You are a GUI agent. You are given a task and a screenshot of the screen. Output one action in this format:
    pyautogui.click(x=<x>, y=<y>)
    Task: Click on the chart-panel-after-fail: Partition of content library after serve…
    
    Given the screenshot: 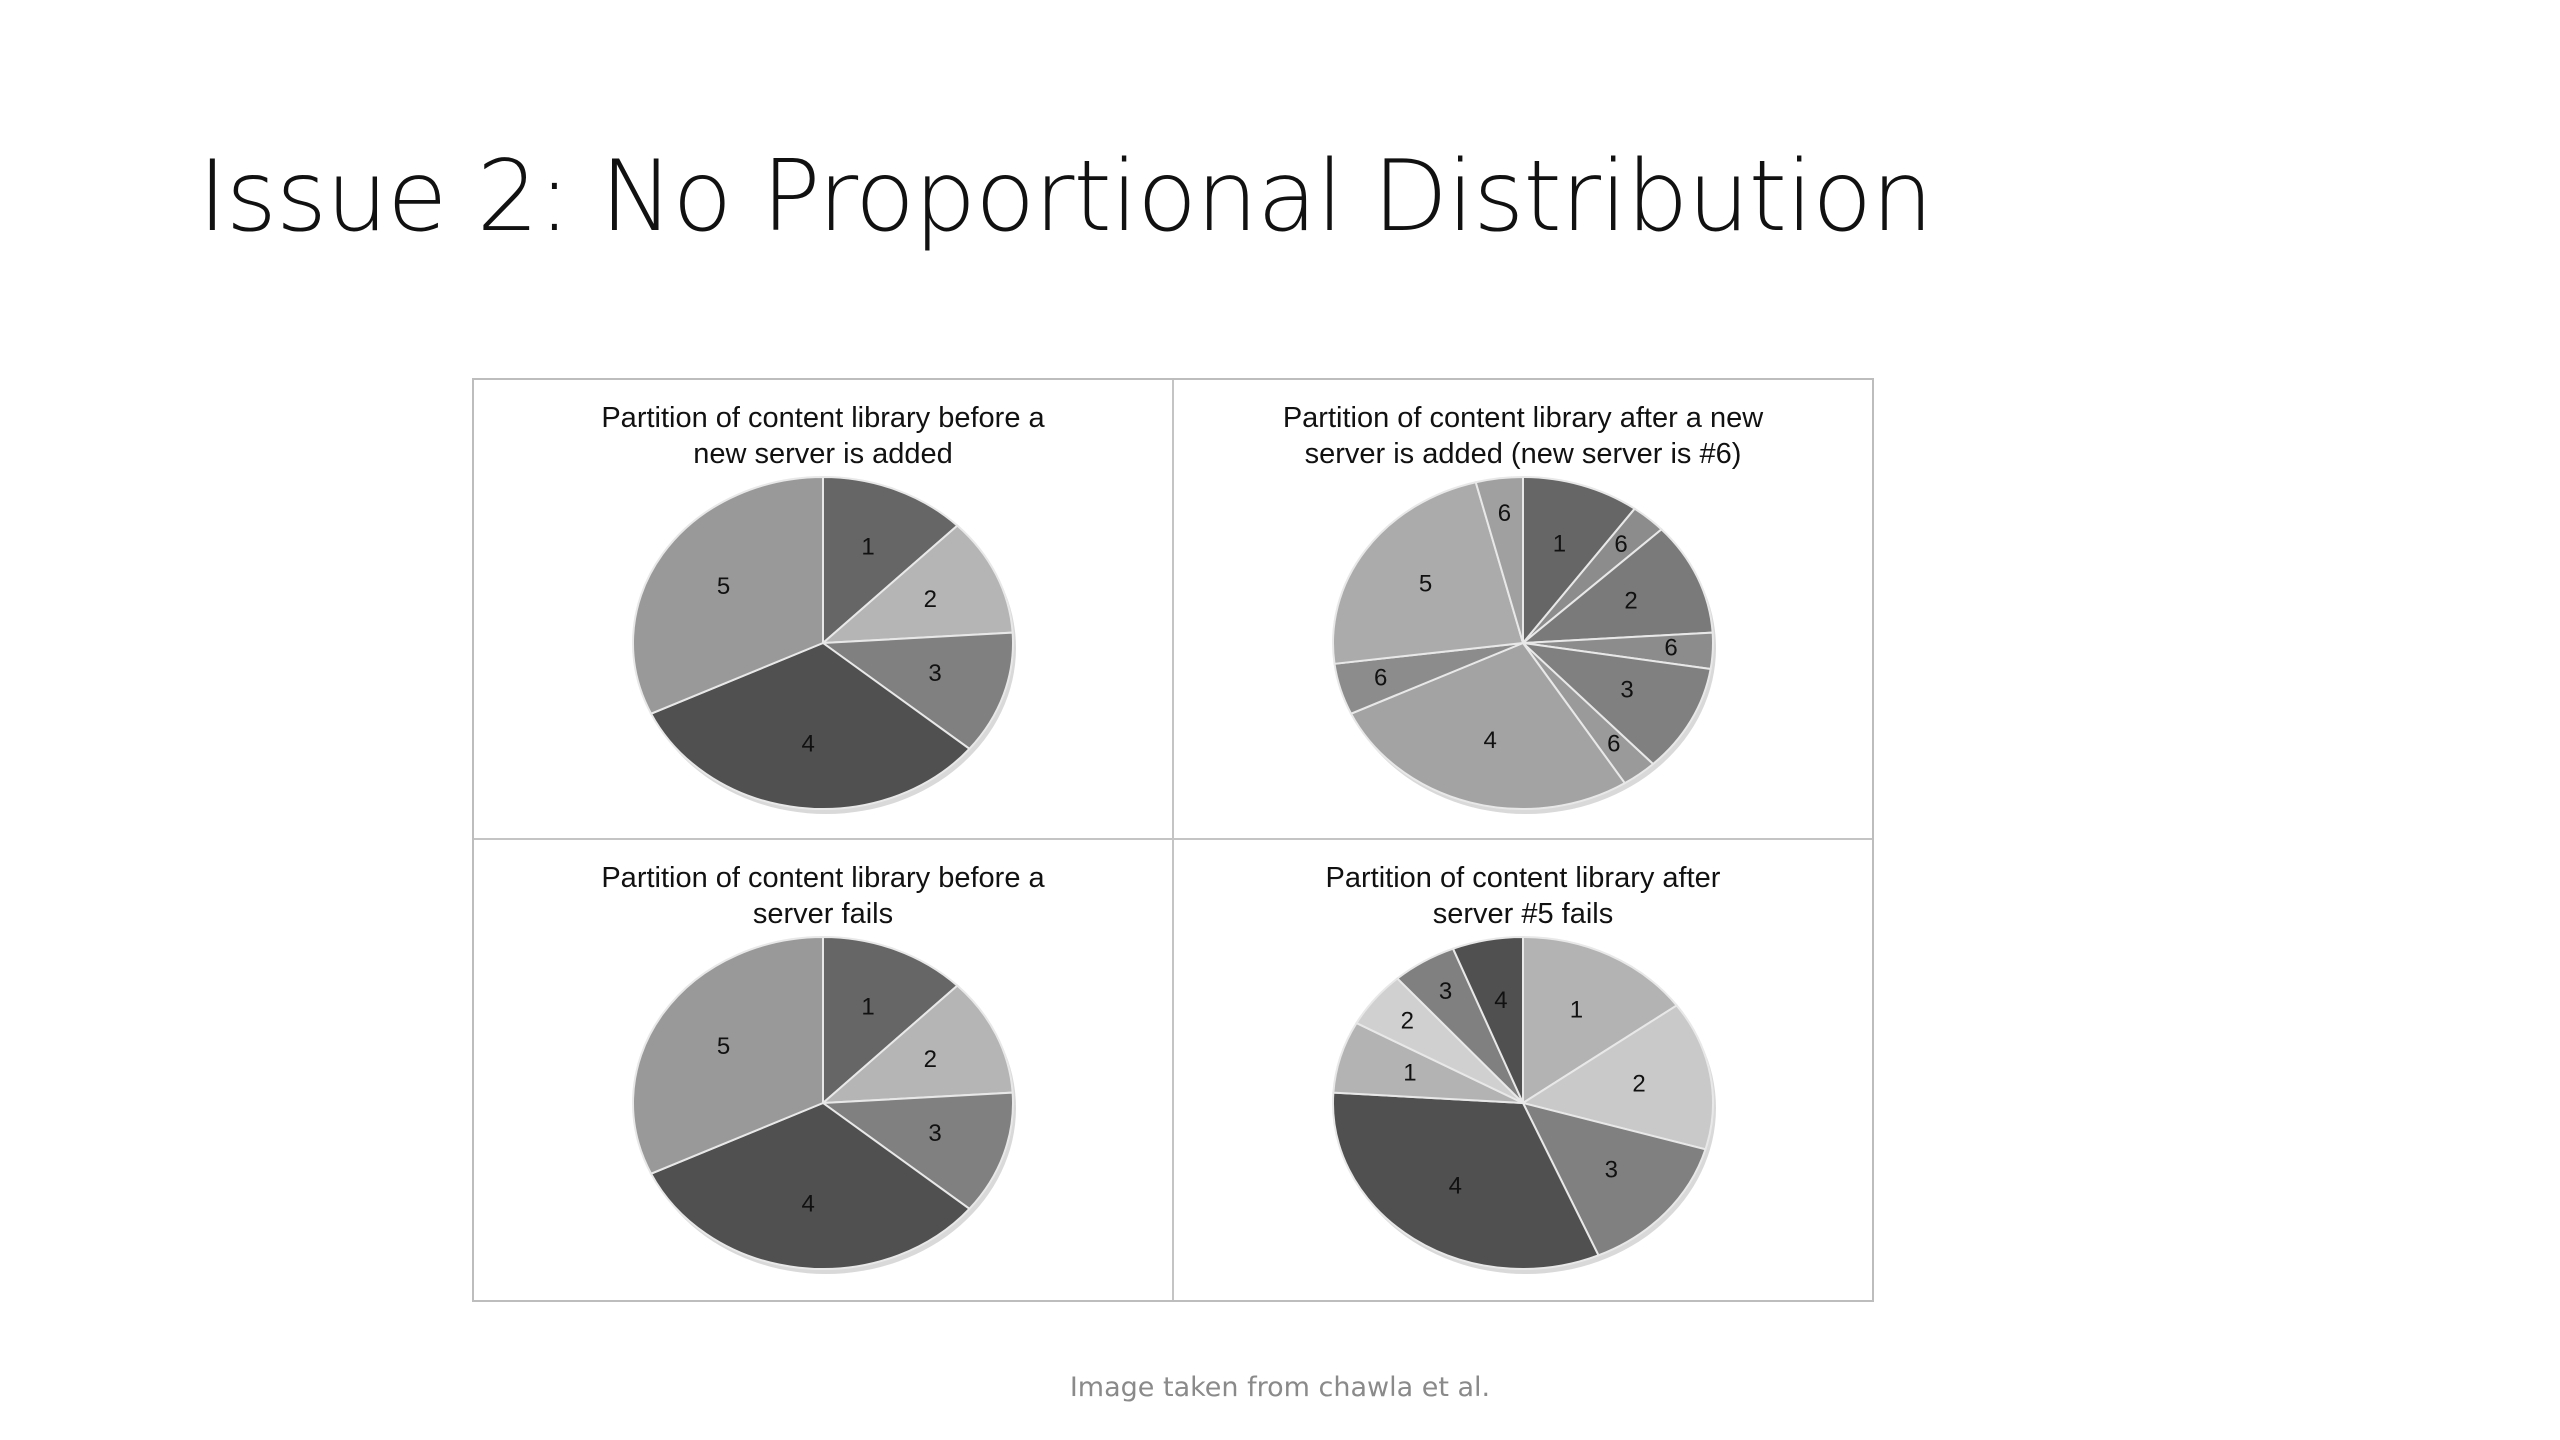 What is the action you would take?
    pyautogui.click(x=1523, y=1069)
    